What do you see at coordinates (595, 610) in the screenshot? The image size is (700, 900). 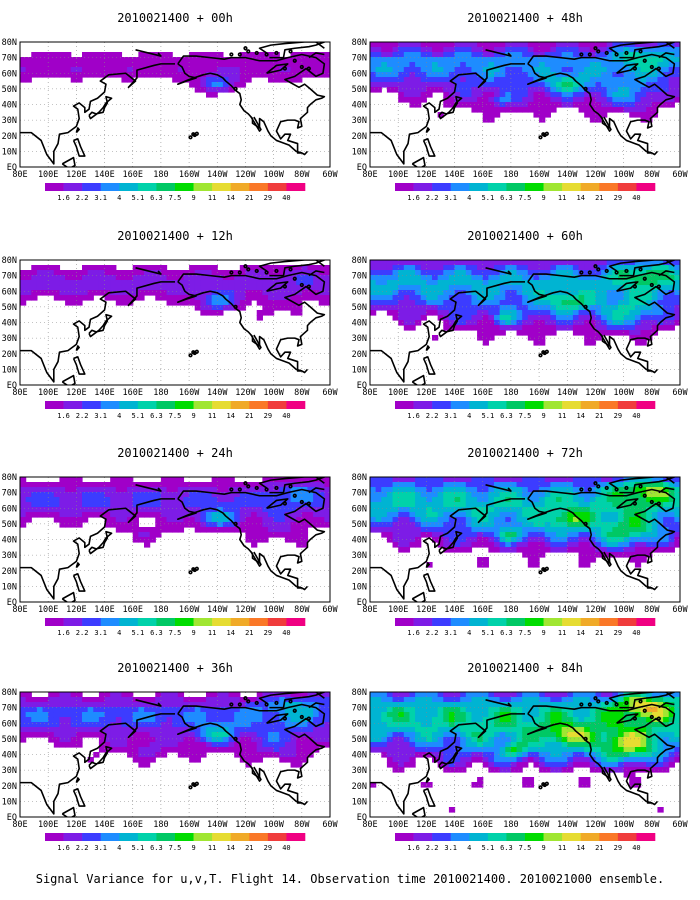 I see `lon-tick-label: 120W` at bounding box center [595, 610].